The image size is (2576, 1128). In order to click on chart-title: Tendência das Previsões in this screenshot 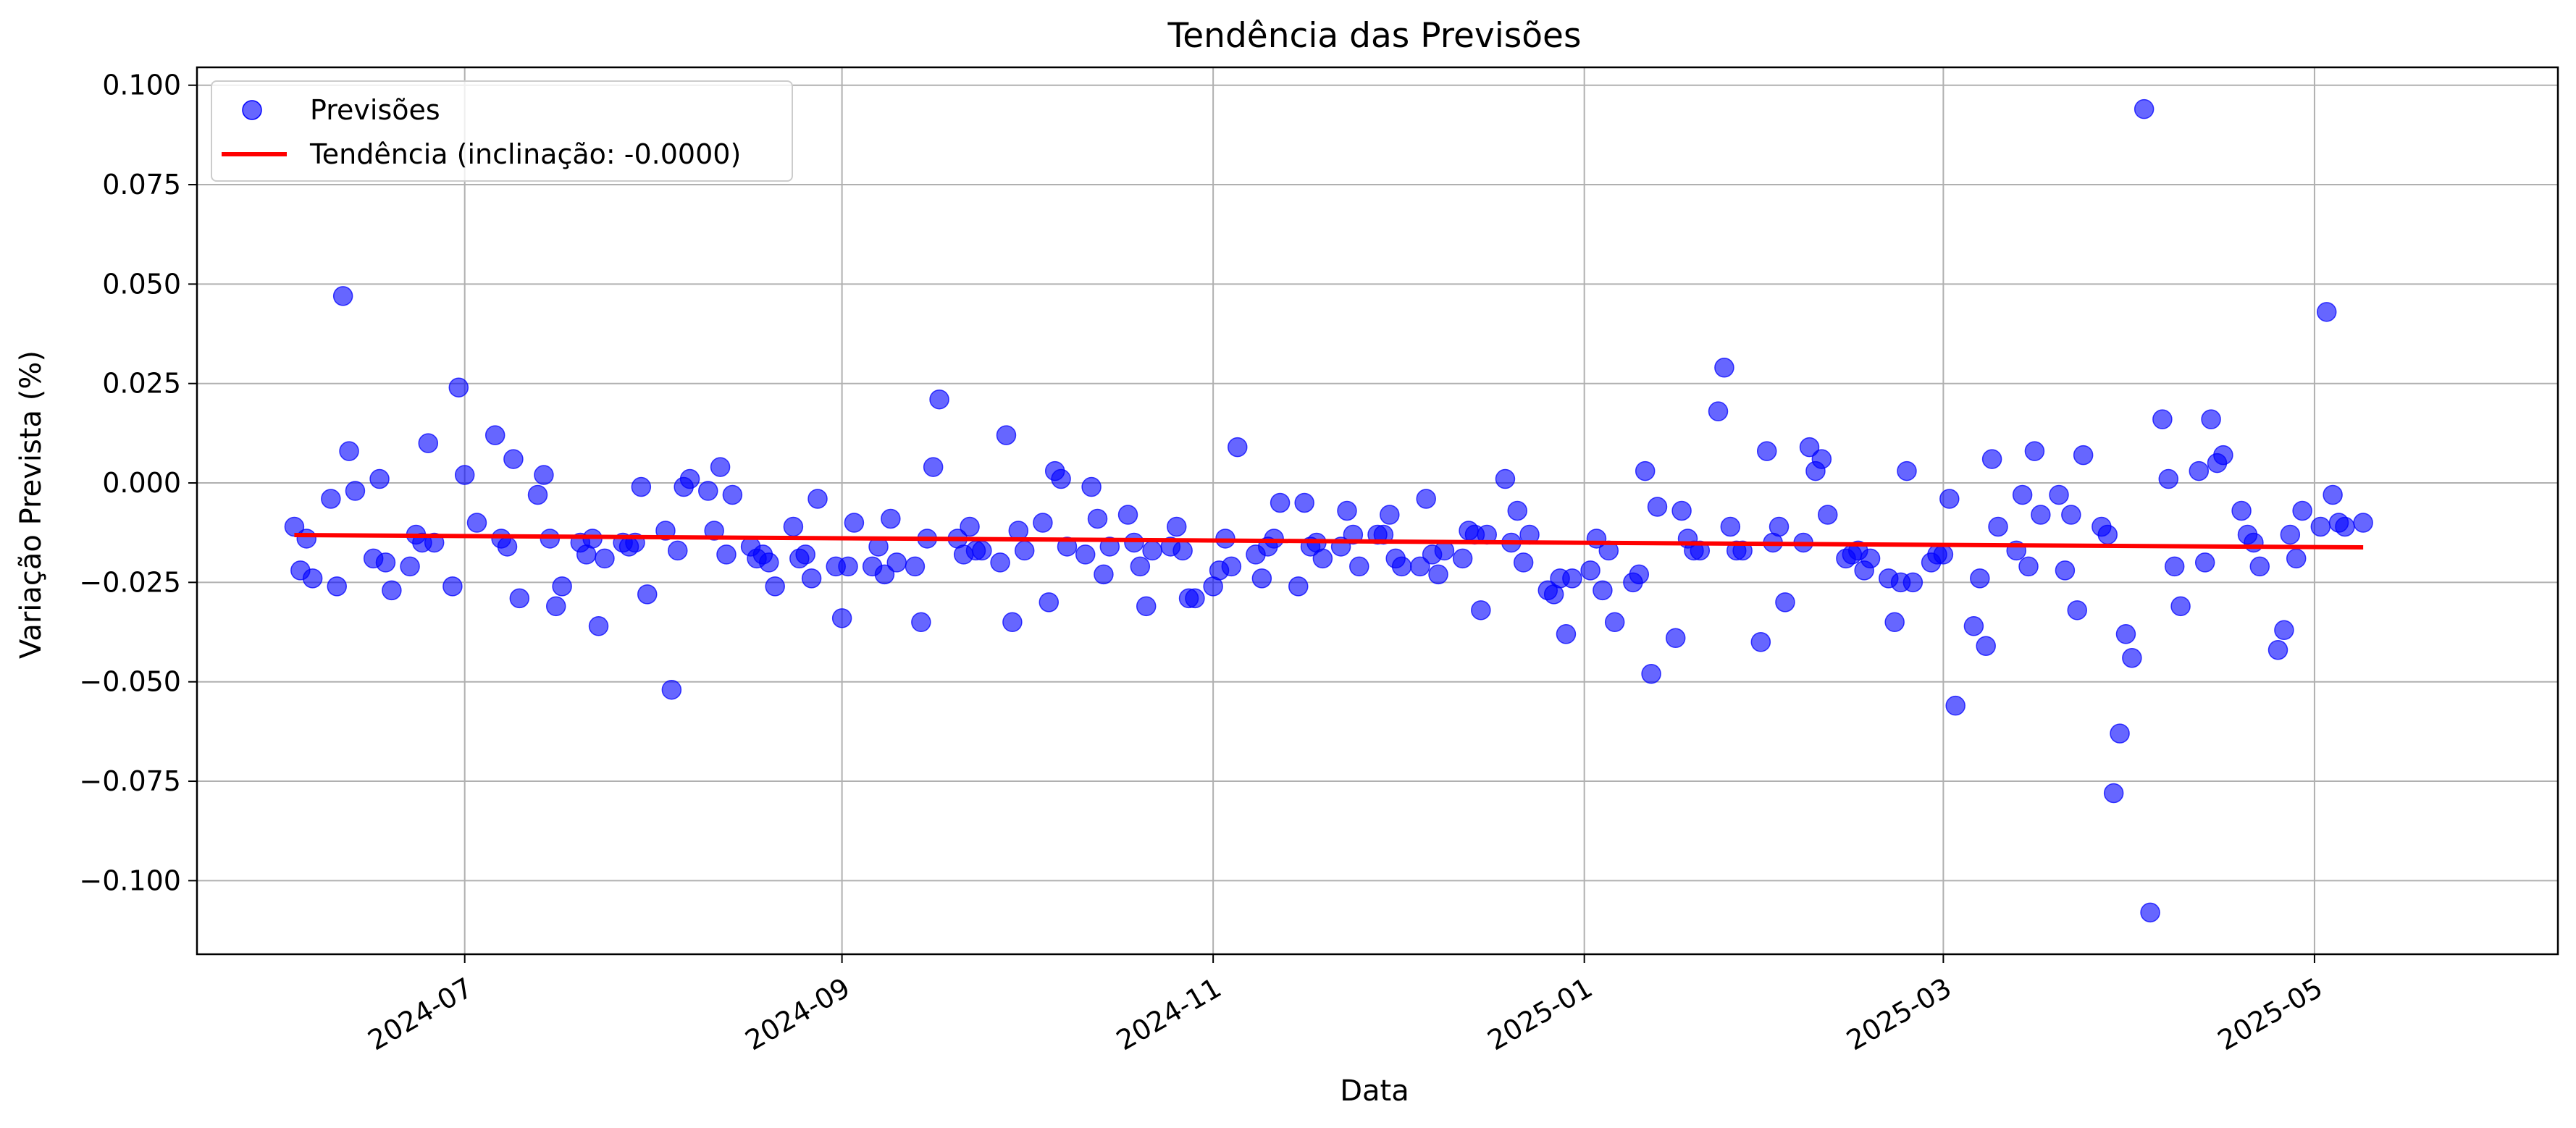, I will do `click(1374, 36)`.